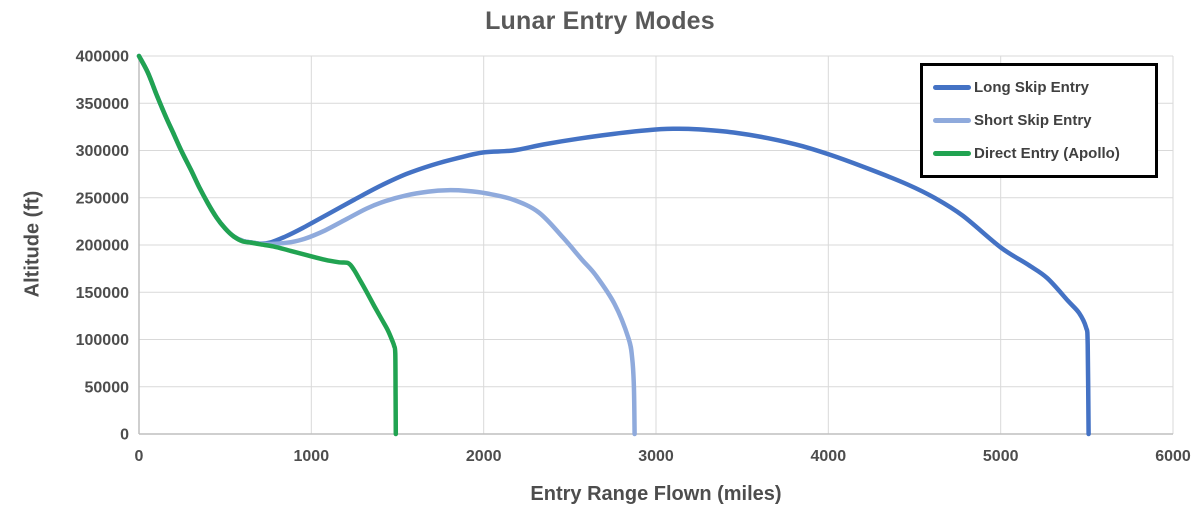 Image resolution: width=1200 pixels, height=530 pixels. Describe the element at coordinates (600, 21) in the screenshot. I see `chart-title: Lunar Entry Modes` at that location.